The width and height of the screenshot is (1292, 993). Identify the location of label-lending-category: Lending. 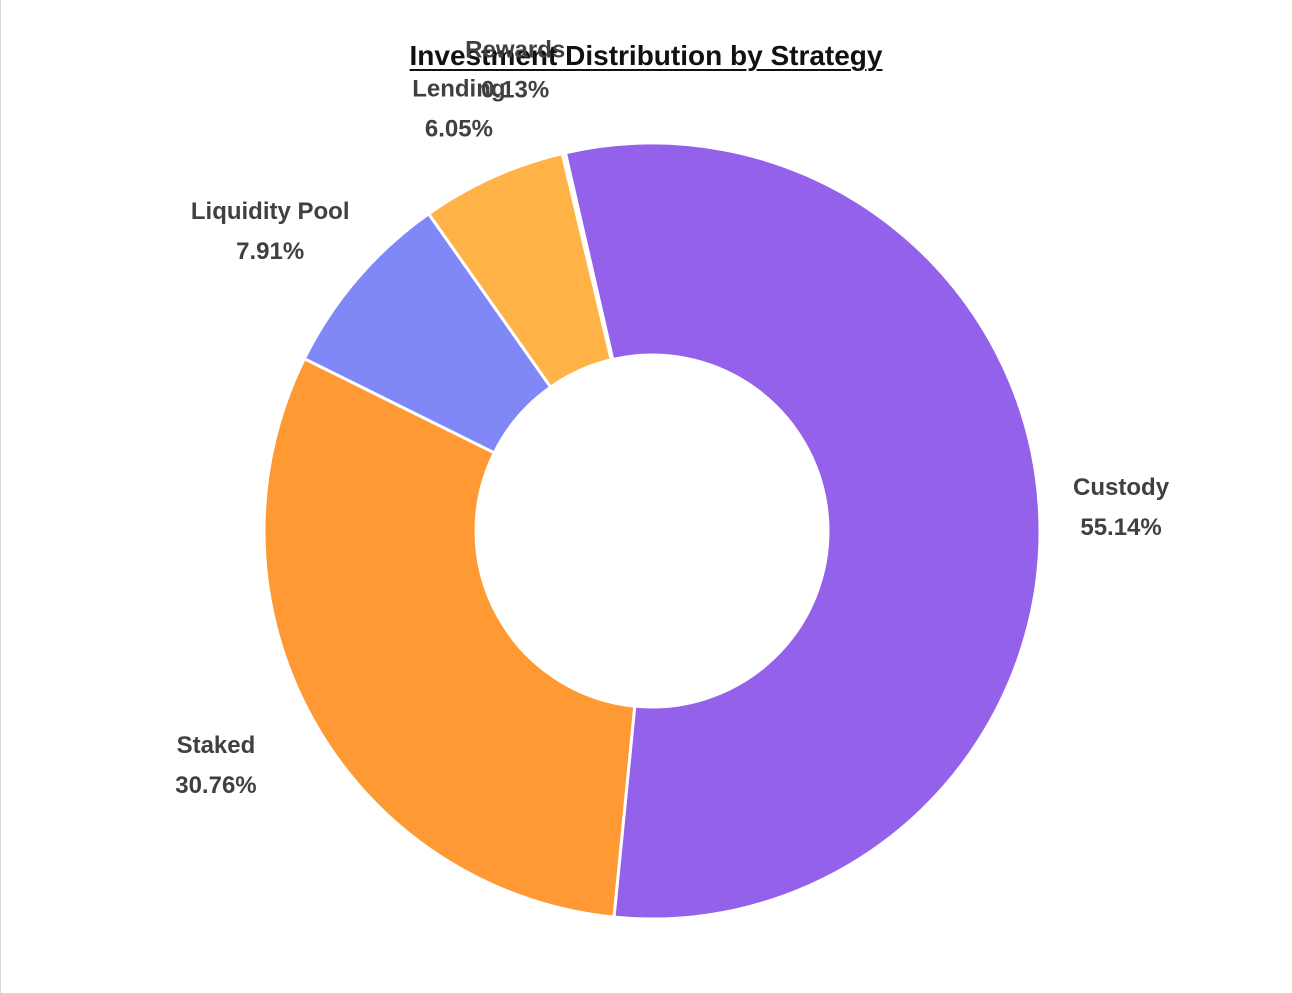
(458, 89).